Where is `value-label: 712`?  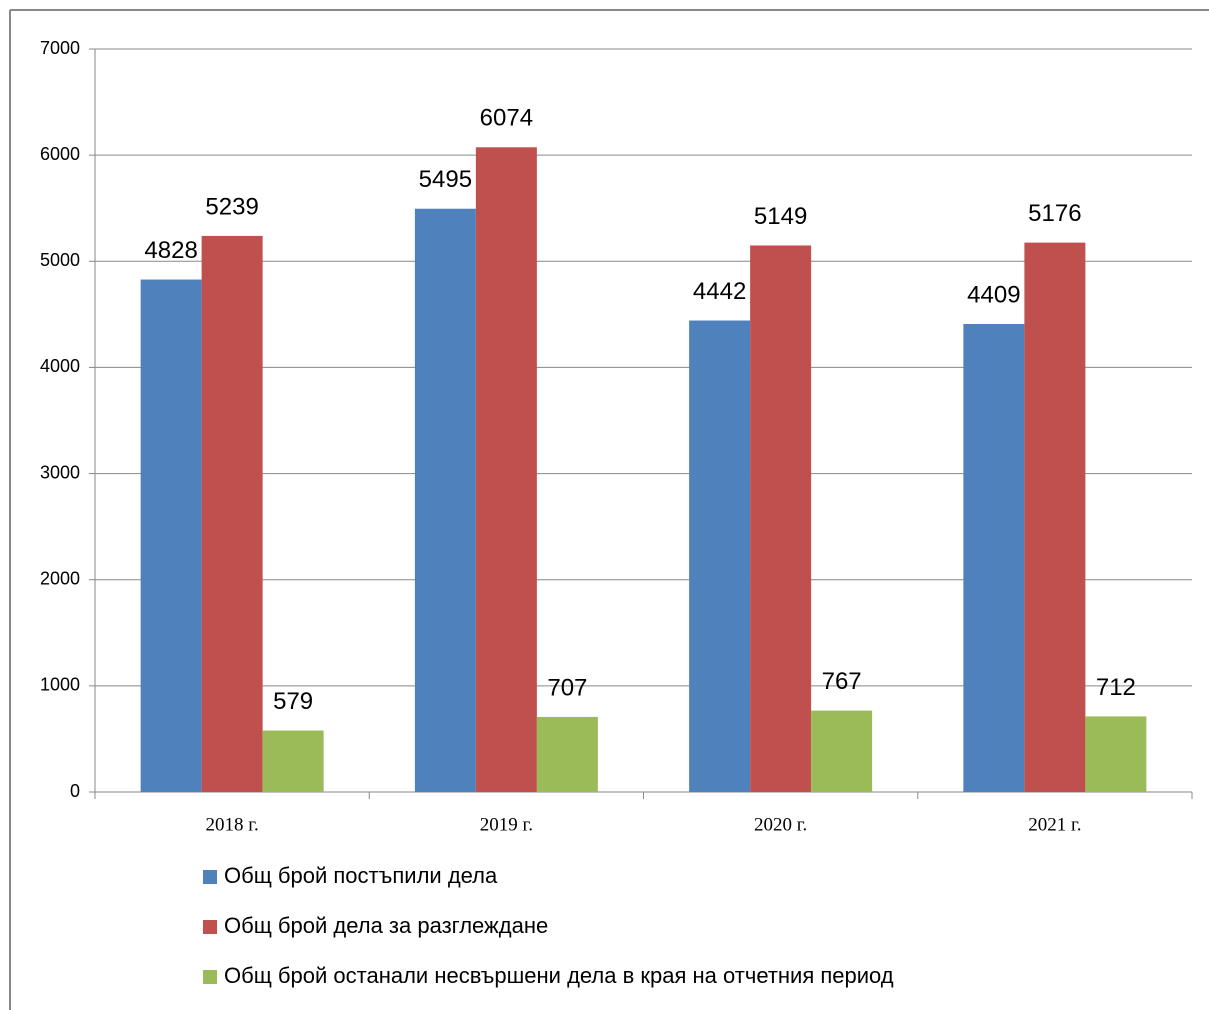
value-label: 712 is located at coordinates (1116, 687).